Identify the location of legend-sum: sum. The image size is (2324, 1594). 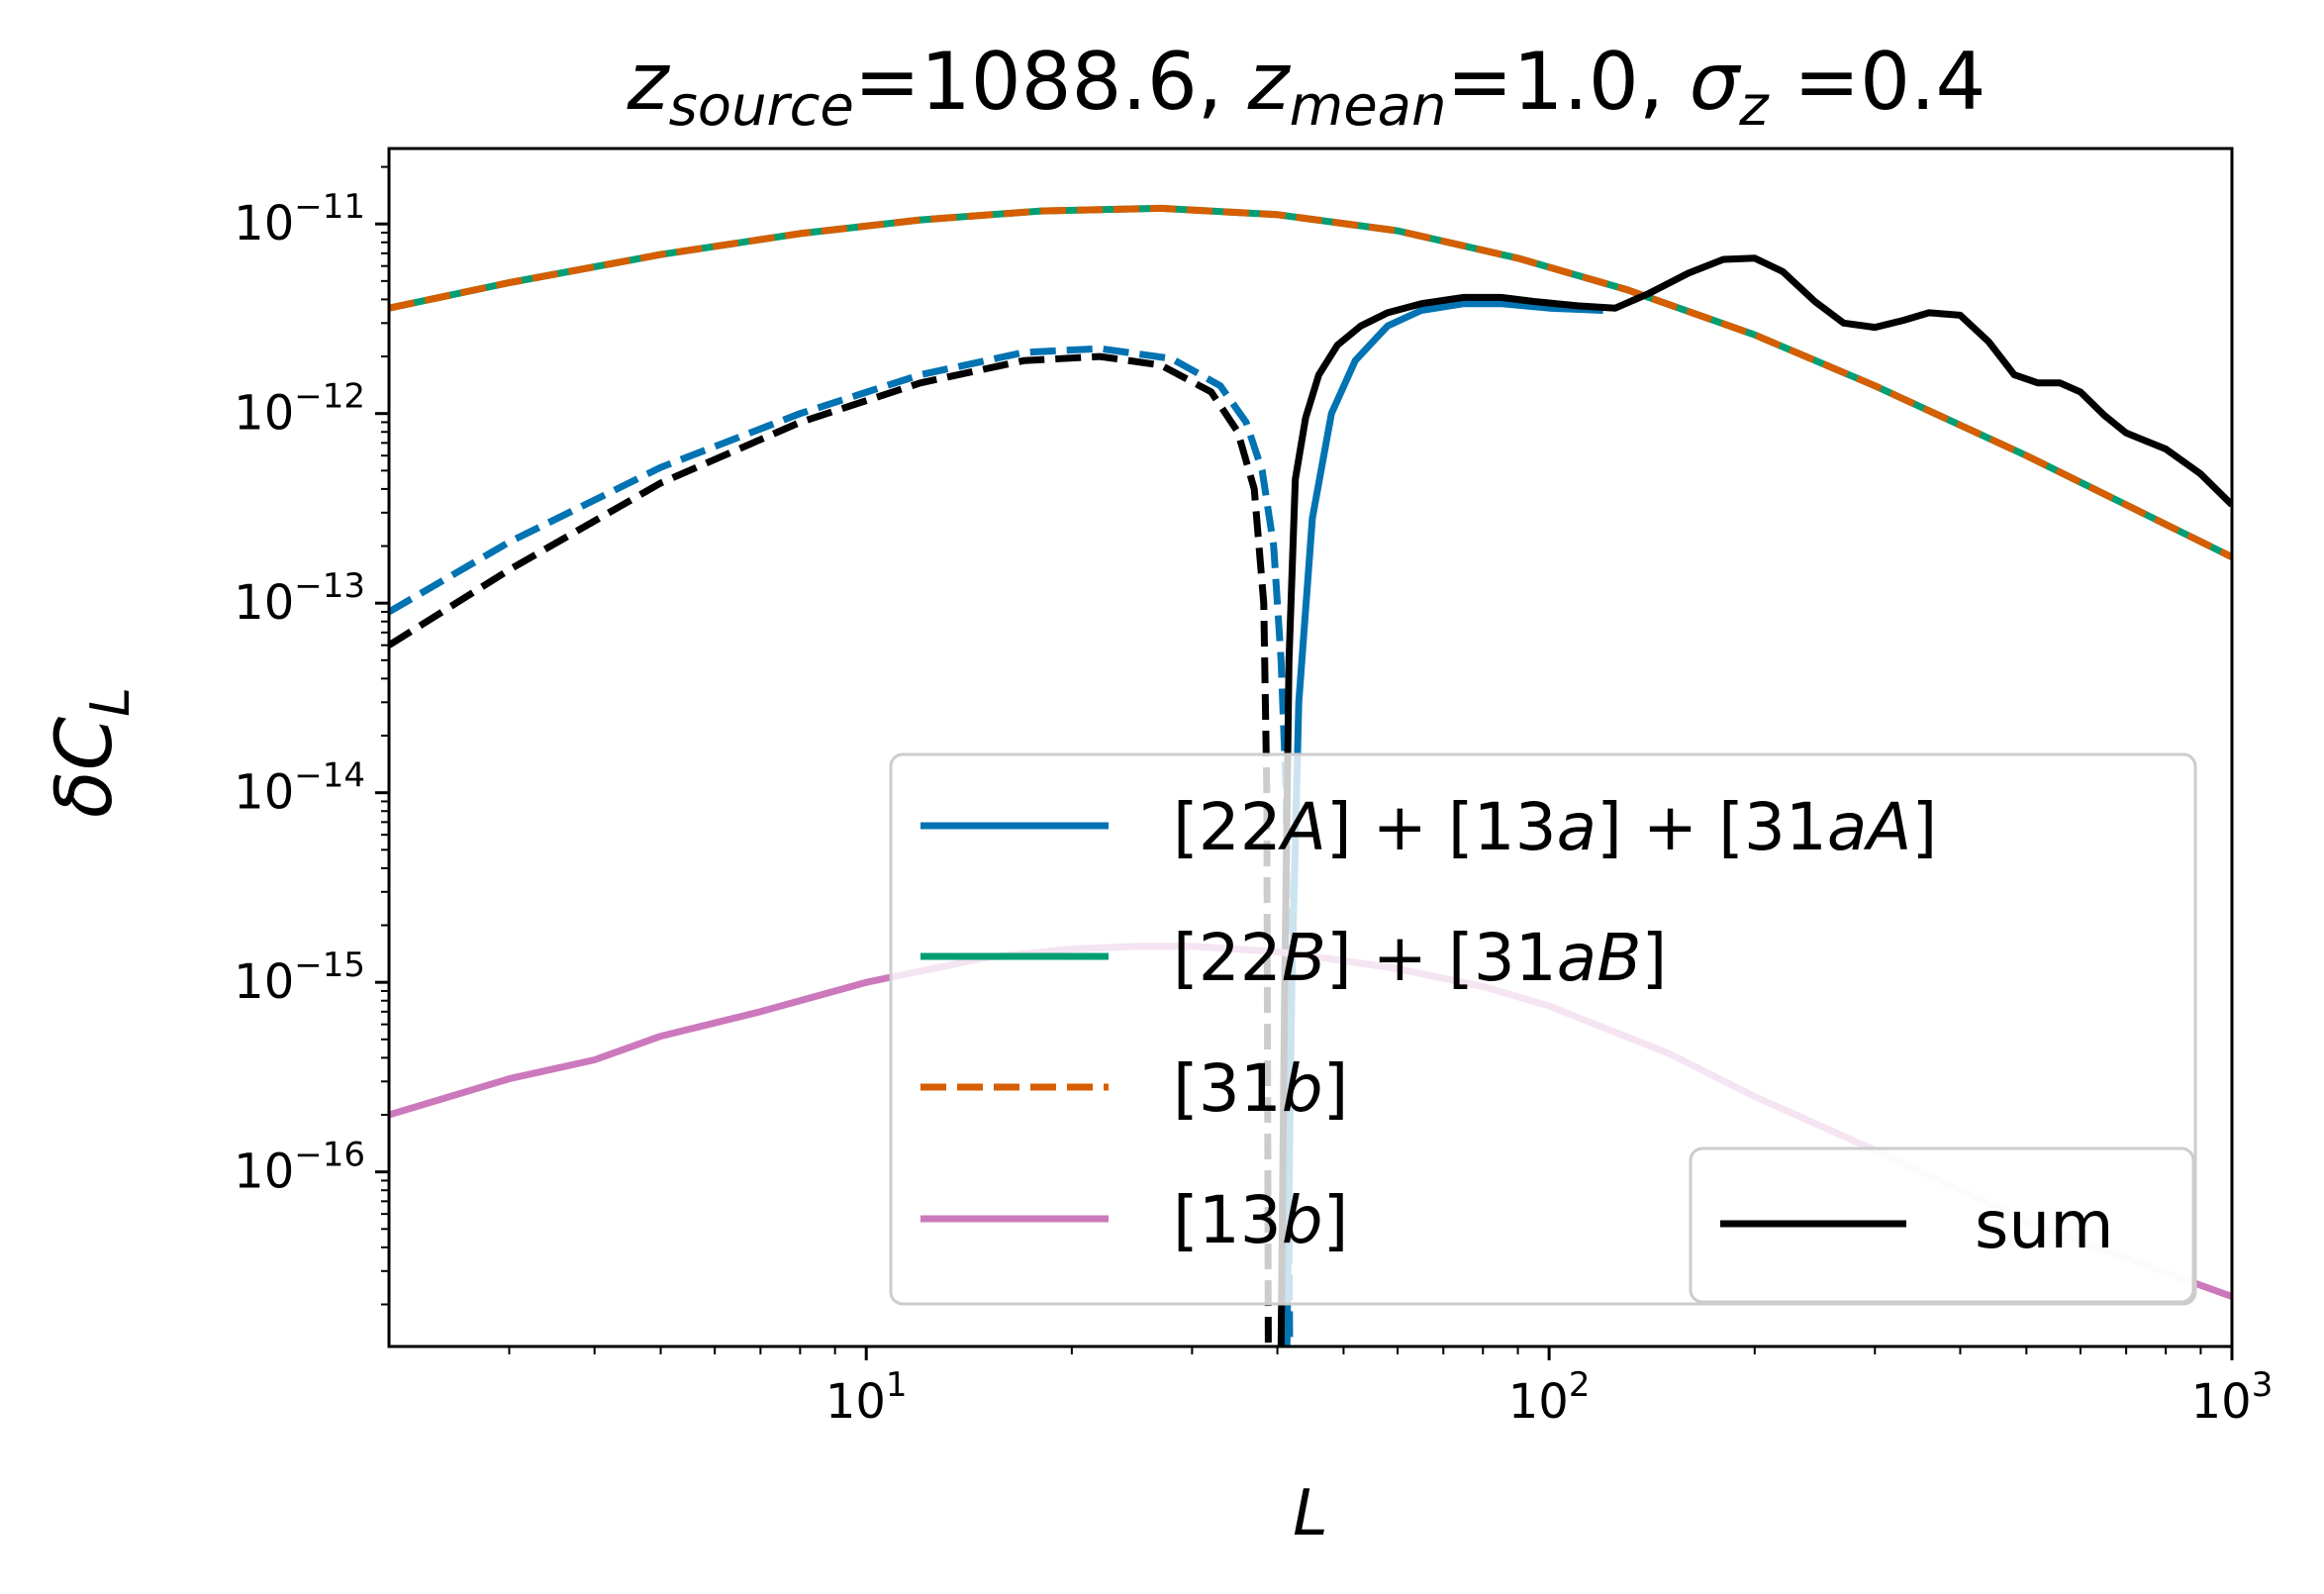
(1942, 1225).